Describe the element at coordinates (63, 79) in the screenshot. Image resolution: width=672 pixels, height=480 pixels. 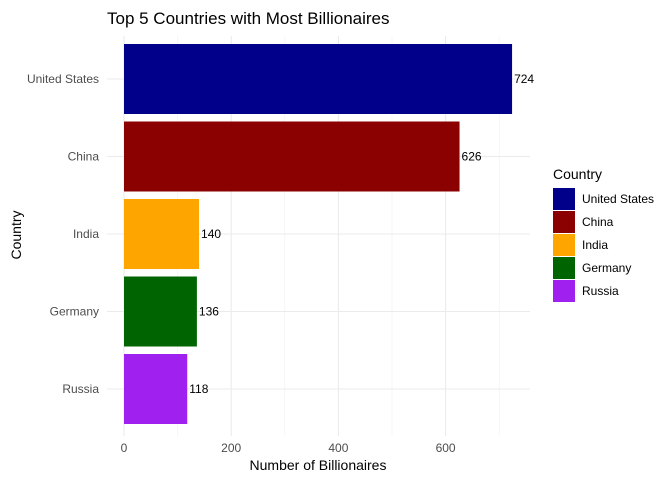
I see `y-tick-label: United States` at that location.